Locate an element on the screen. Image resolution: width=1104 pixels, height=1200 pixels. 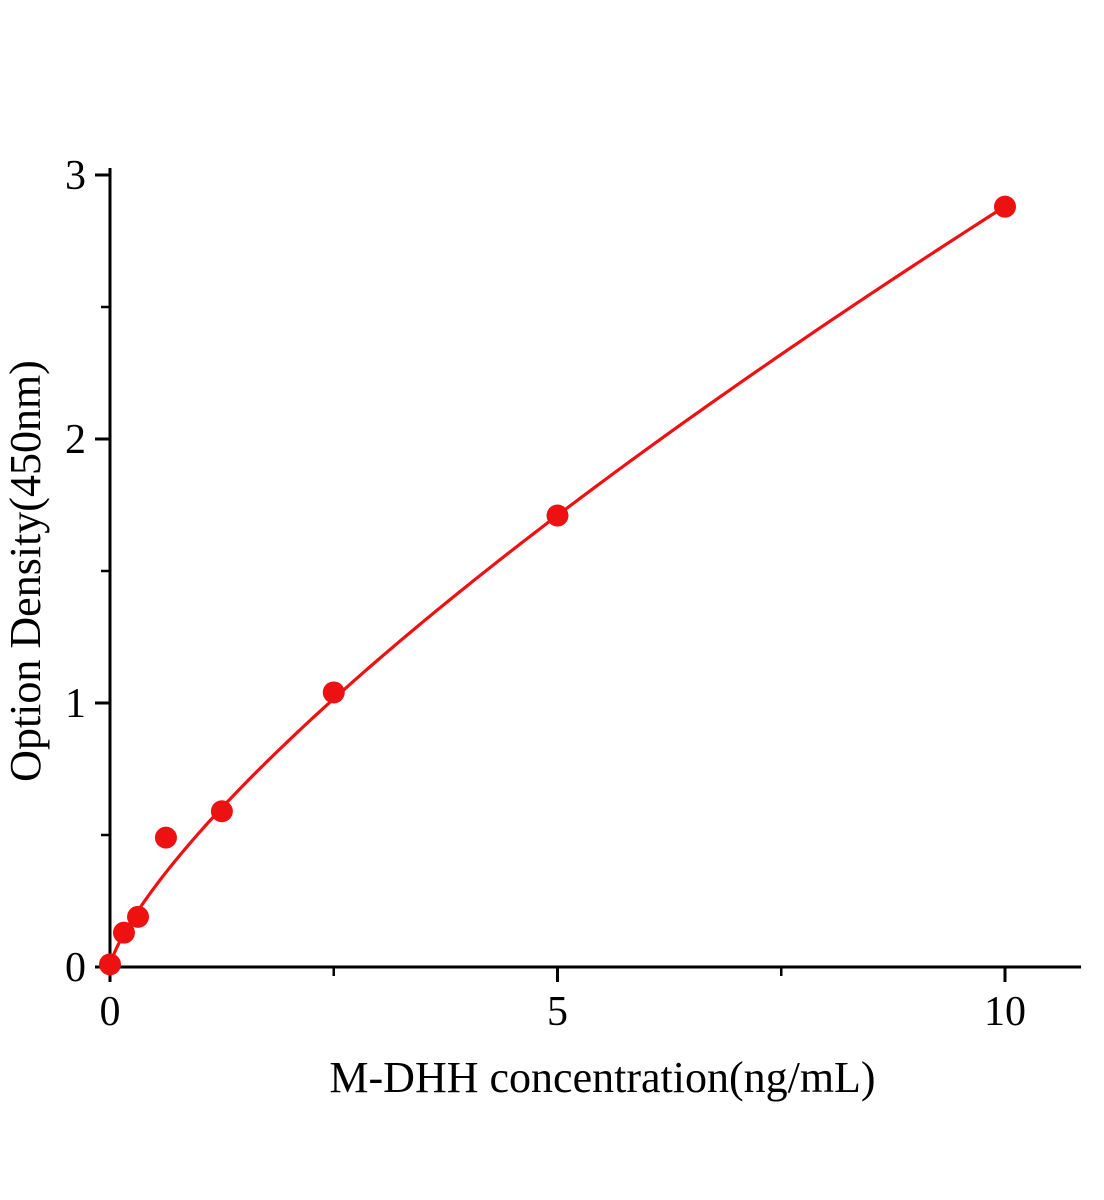
y-tick-label: 1 is located at coordinates (75, 704).